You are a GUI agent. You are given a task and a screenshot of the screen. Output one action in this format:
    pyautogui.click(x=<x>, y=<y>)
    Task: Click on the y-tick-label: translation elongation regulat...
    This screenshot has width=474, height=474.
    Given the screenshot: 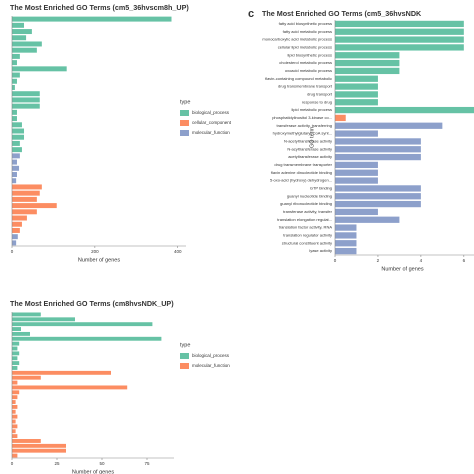 What is the action you would take?
    pyautogui.click(x=304, y=219)
    